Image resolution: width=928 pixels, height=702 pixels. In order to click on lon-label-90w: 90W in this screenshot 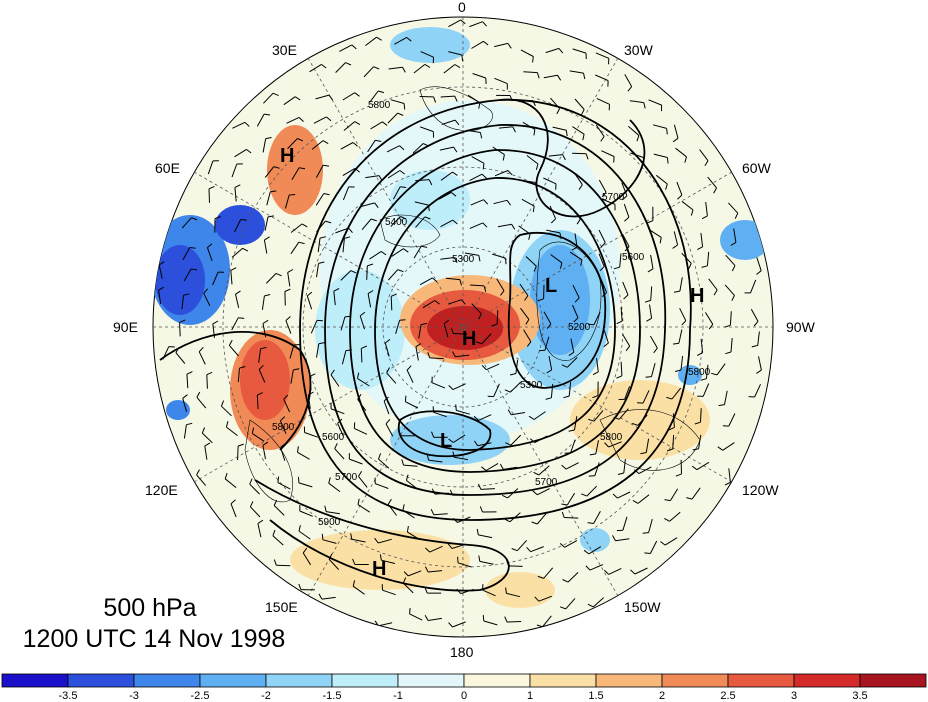, I will do `click(801, 327)`.